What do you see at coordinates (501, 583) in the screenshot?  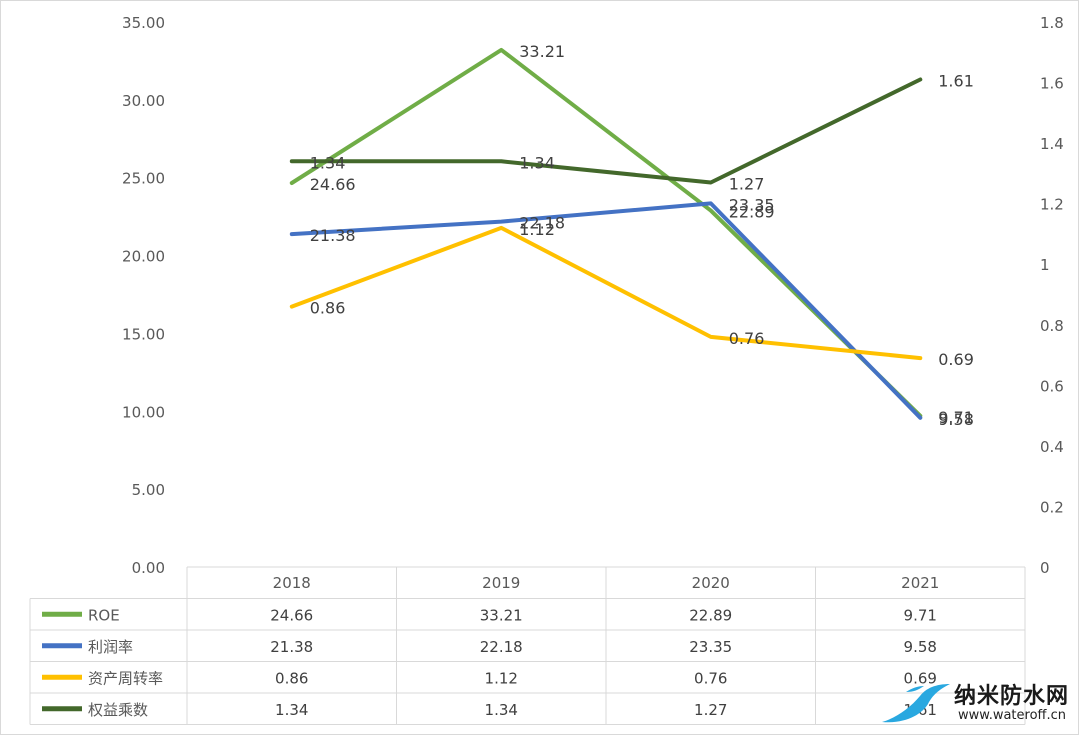 I see `x-axis-tick-label: 2019` at bounding box center [501, 583].